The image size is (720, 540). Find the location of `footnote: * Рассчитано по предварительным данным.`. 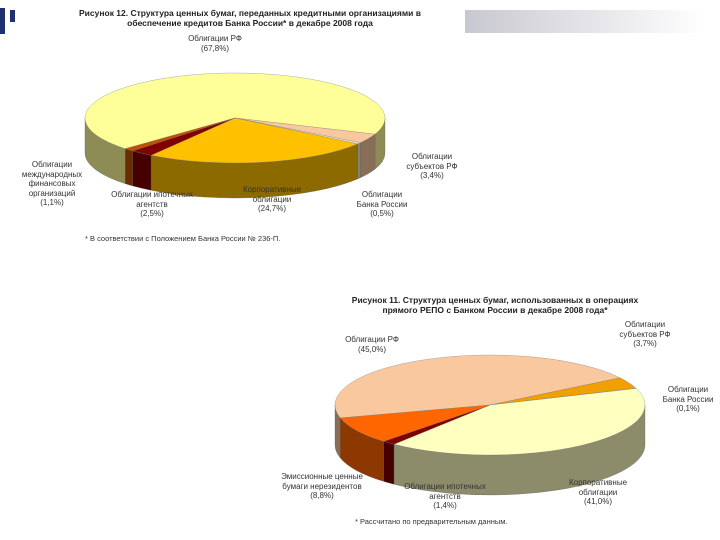

footnote: * Рассчитано по предварительным данным. is located at coordinates (431, 521).